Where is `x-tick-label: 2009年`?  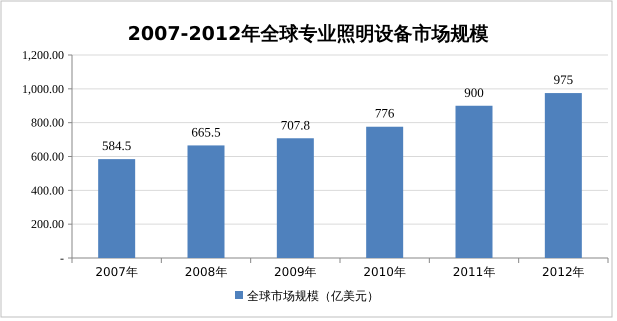 x-tick-label: 2009年 is located at coordinates (295, 272).